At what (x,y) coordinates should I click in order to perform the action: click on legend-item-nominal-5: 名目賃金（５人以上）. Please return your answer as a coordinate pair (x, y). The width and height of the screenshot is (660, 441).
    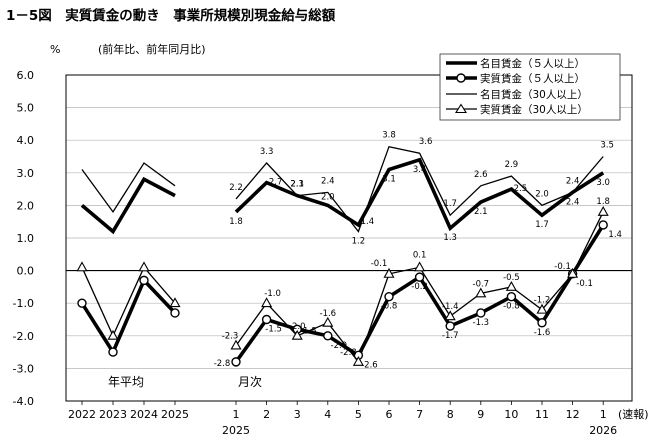
    Looking at the image, I should click on (515, 63).